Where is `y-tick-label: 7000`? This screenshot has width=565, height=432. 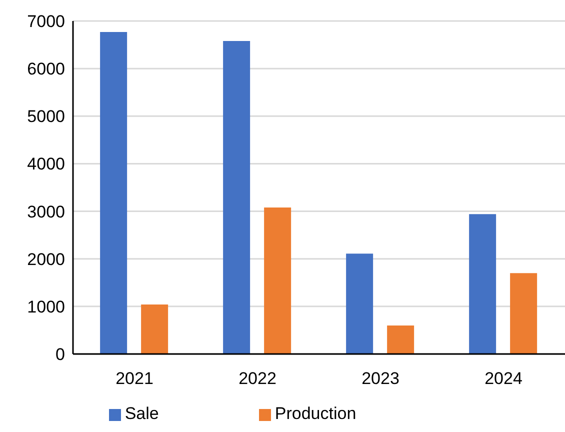
y-tick-label: 7000 is located at coordinates (46, 22).